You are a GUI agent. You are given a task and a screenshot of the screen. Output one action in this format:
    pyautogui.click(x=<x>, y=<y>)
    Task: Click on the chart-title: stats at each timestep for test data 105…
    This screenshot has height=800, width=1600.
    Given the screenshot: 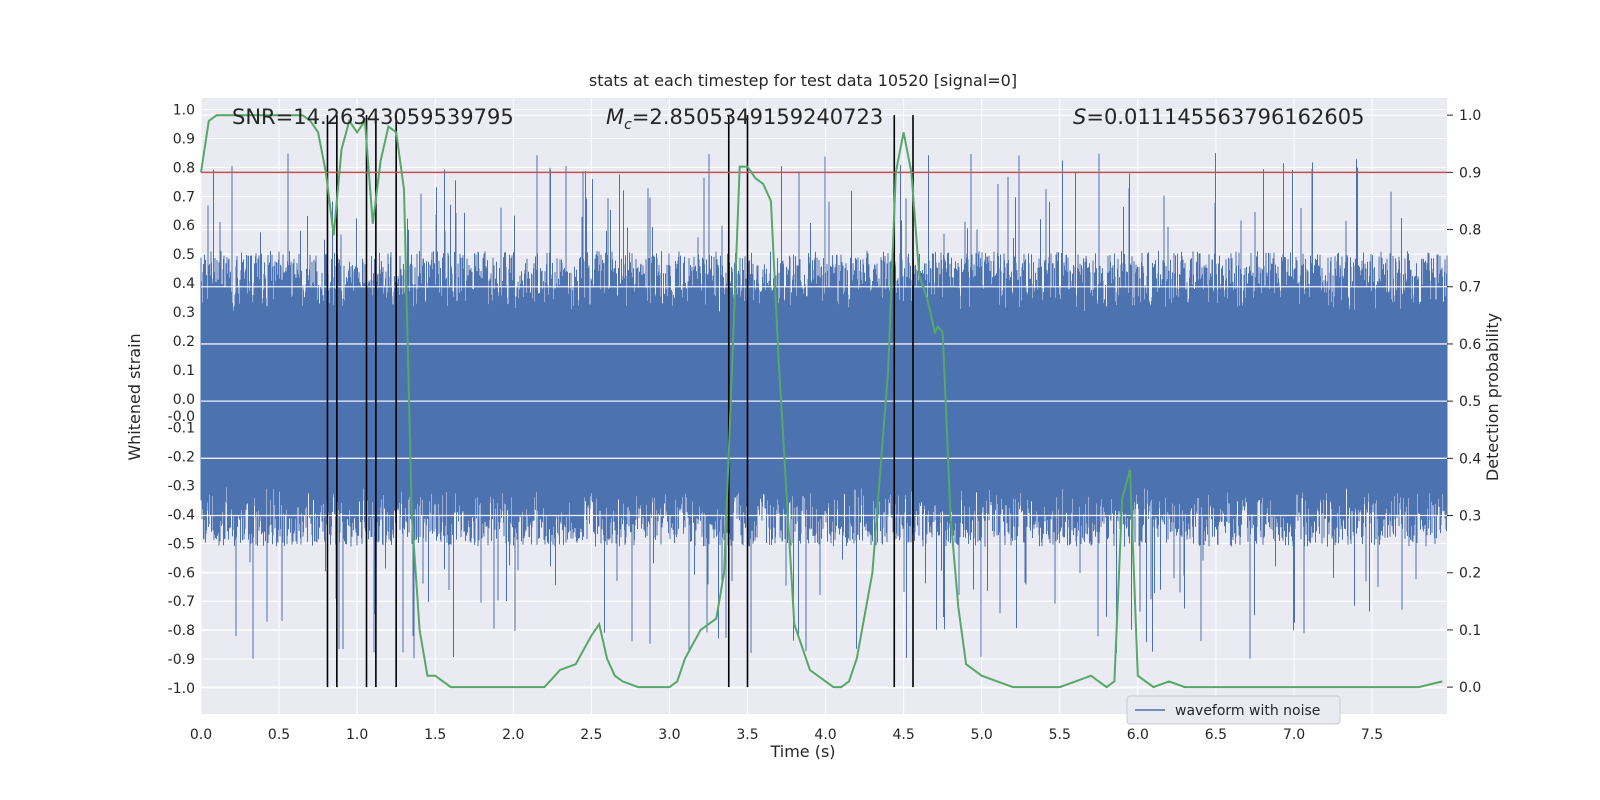 What is the action you would take?
    pyautogui.click(x=803, y=80)
    